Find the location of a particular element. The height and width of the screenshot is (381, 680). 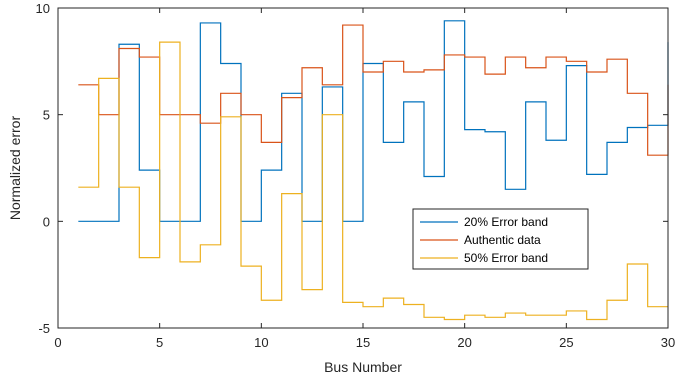

y-tick-label-2: 5 is located at coordinates (46, 115).